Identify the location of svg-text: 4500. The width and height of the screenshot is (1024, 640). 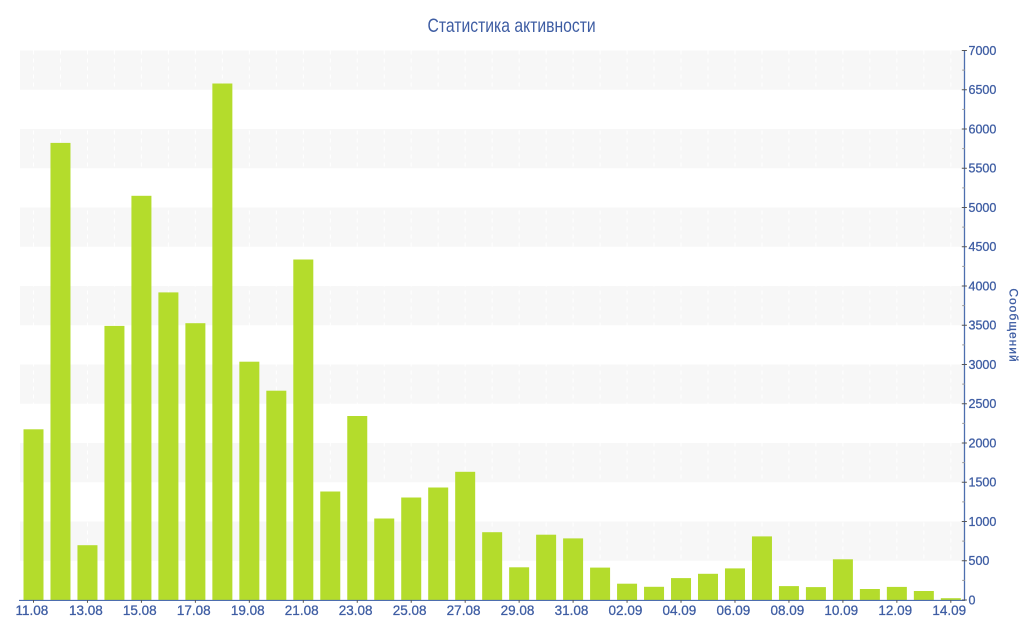
(983, 247).